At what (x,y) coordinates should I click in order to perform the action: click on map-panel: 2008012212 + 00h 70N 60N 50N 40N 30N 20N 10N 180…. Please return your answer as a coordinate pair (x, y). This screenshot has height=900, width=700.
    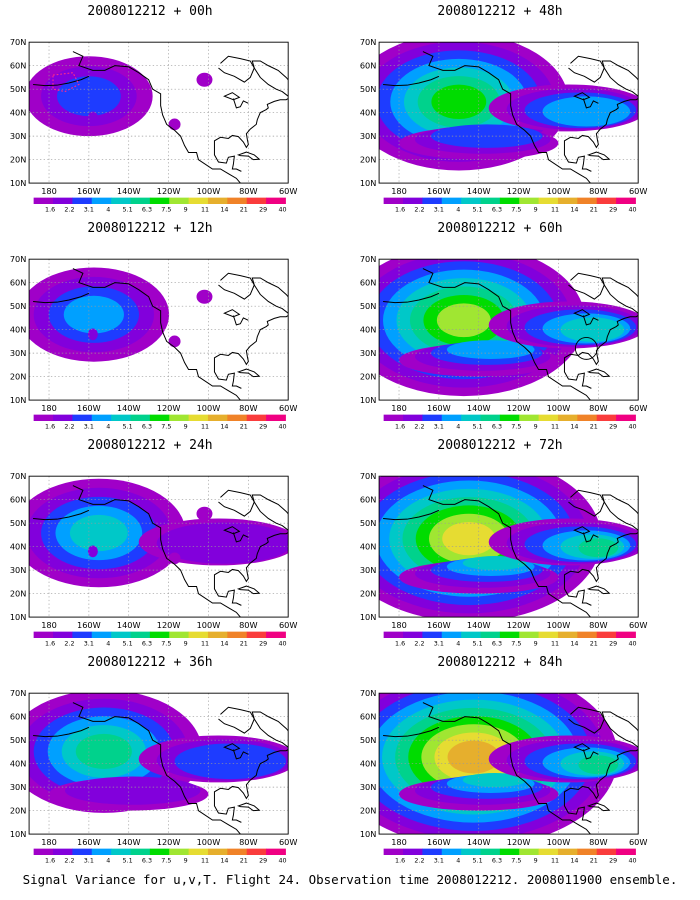
    Looking at the image, I should click on (150, 108).